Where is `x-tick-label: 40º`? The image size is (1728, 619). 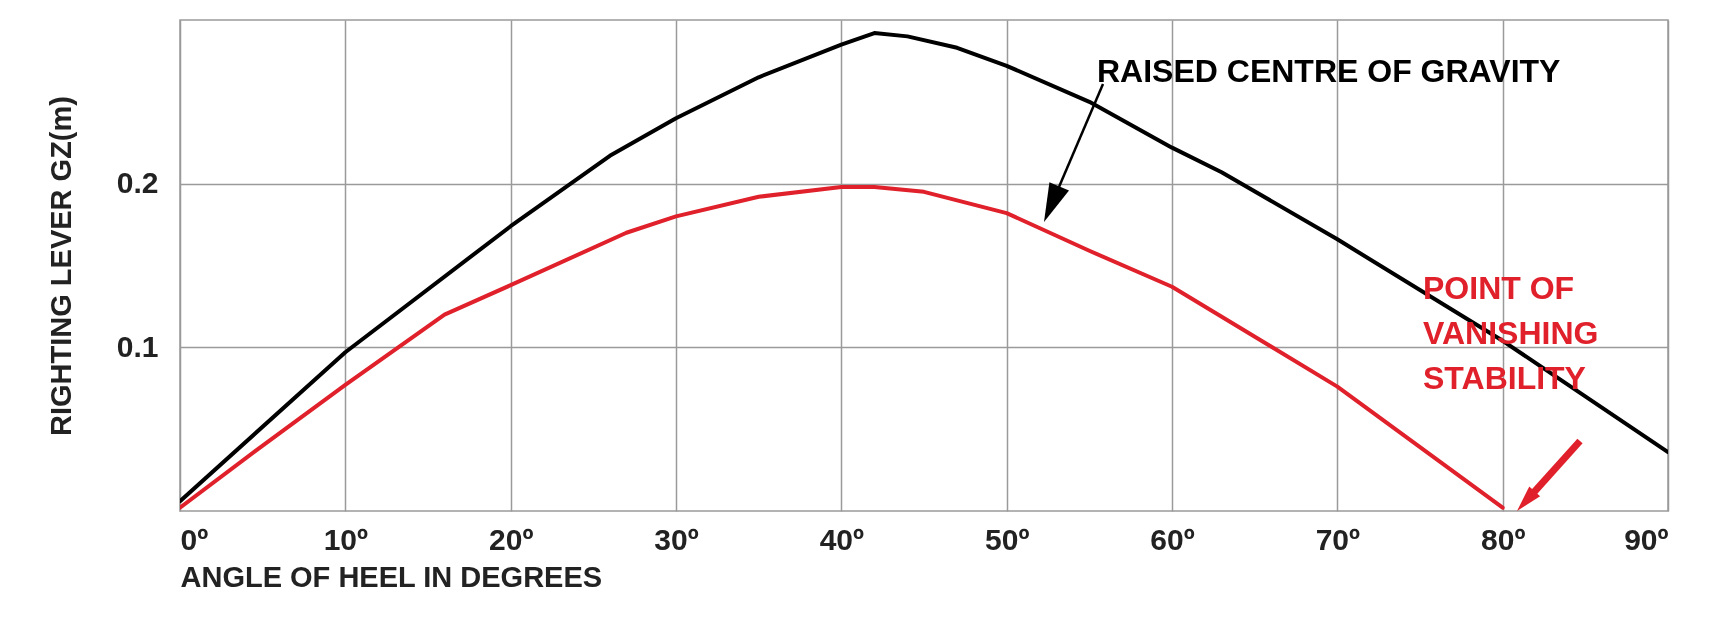 x-tick-label: 40º is located at coordinates (842, 539).